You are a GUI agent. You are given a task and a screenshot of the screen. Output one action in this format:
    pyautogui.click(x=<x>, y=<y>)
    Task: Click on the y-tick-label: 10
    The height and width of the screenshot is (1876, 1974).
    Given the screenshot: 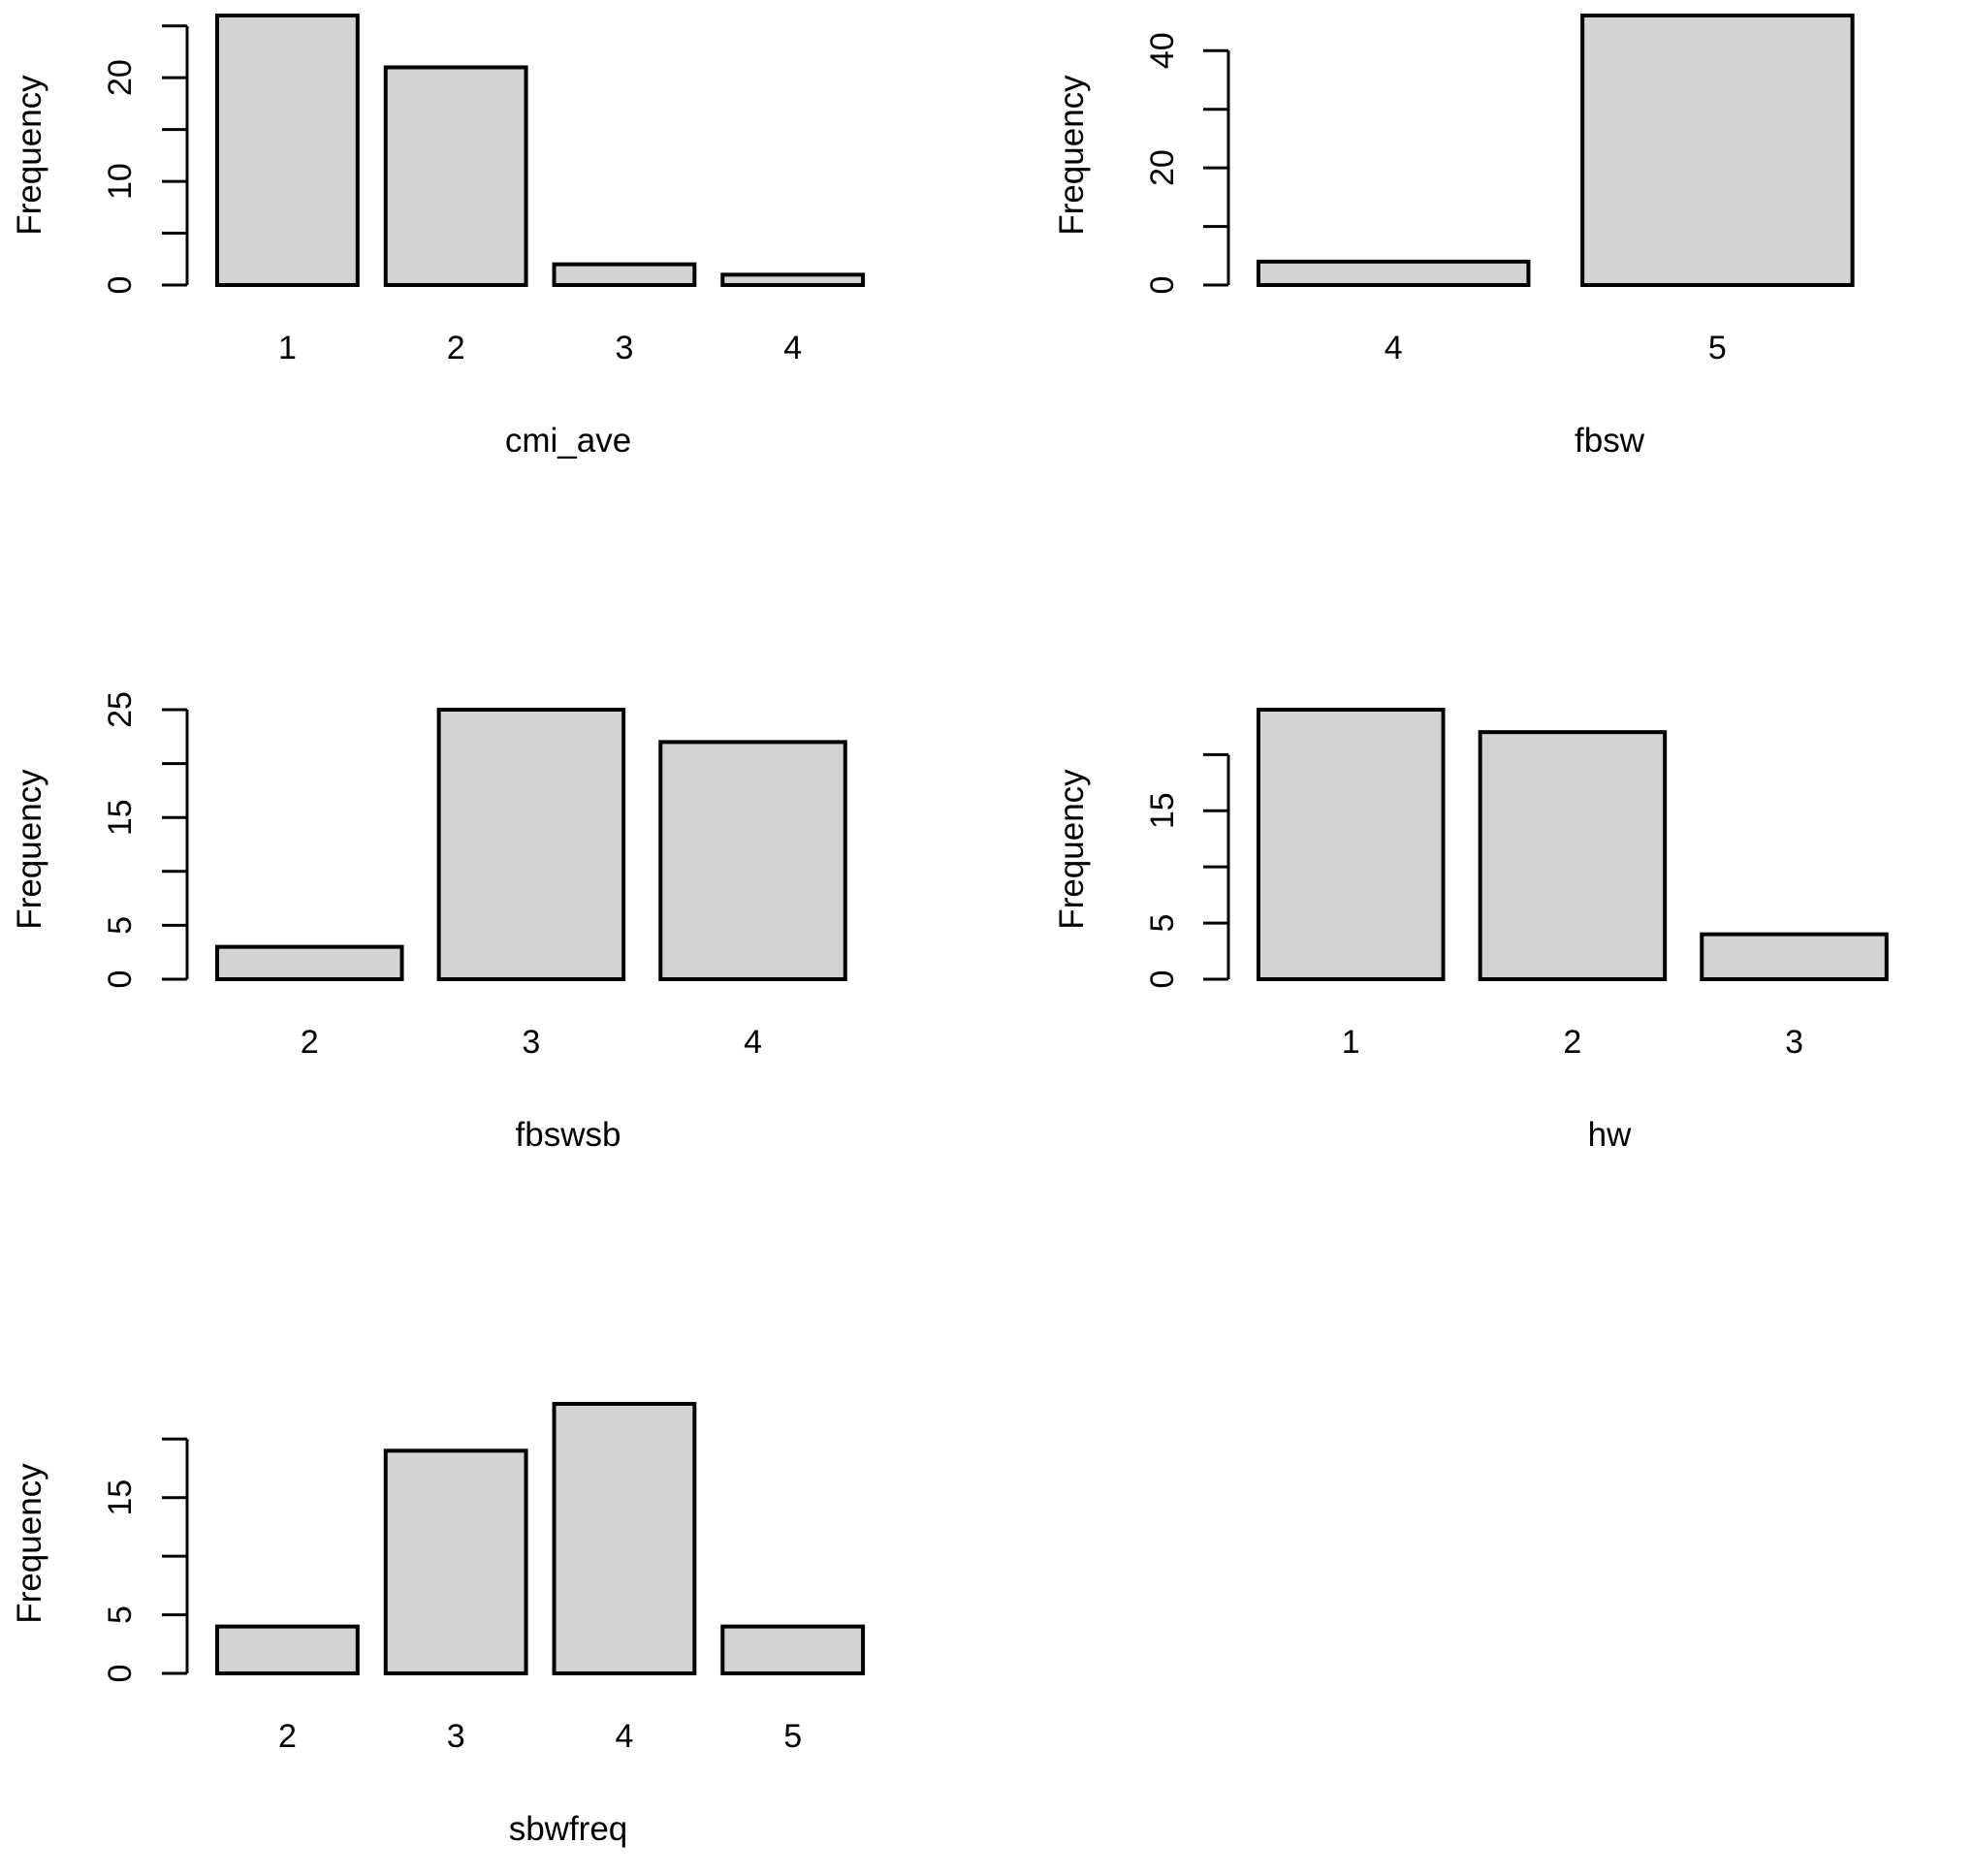 What is the action you would take?
    pyautogui.click(x=120, y=181)
    